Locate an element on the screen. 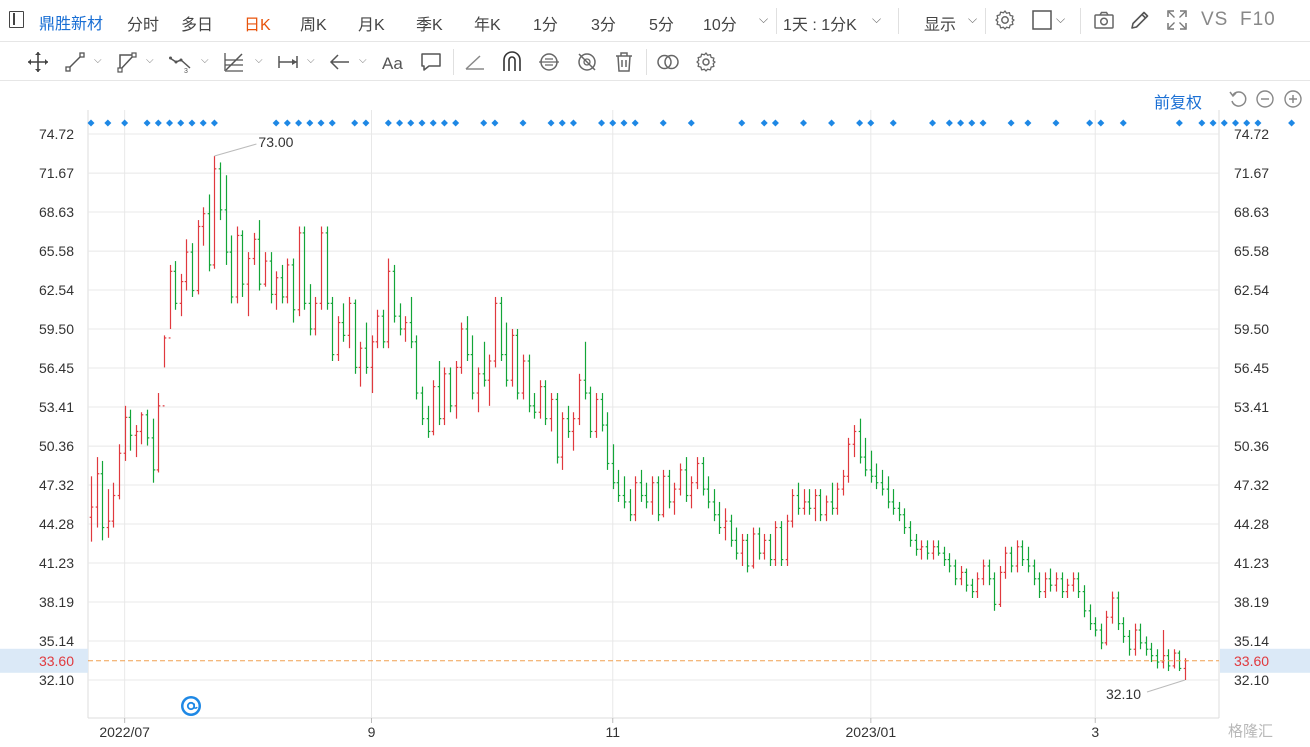 Image resolution: width=1310 pixels, height=747 pixels. display-menu: 显示 is located at coordinates (940, 25).